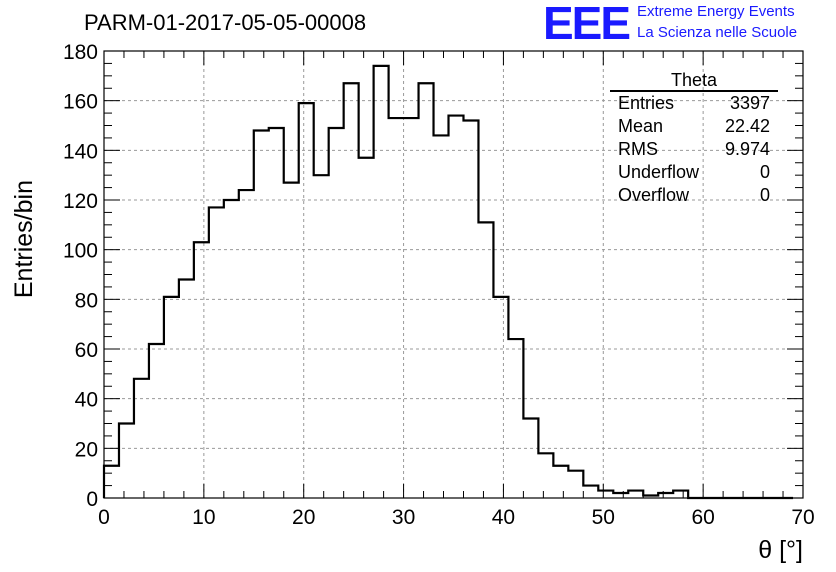 This screenshot has width=836, height=572. Describe the element at coordinates (694, 195) in the screenshot. I see `stats-row: Overflow 0` at that location.